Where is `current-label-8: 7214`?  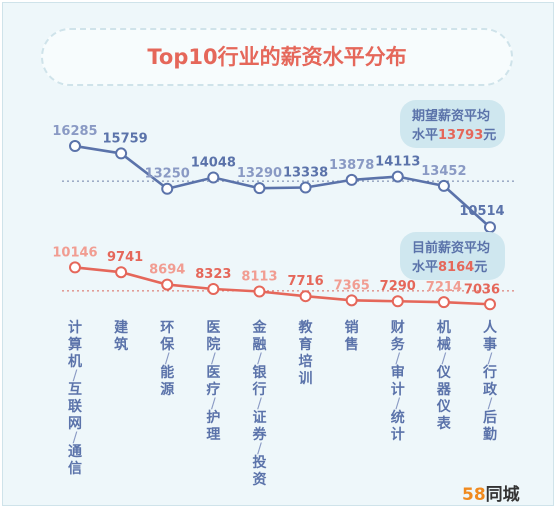
current-label-8: 7214 is located at coordinates (444, 287).